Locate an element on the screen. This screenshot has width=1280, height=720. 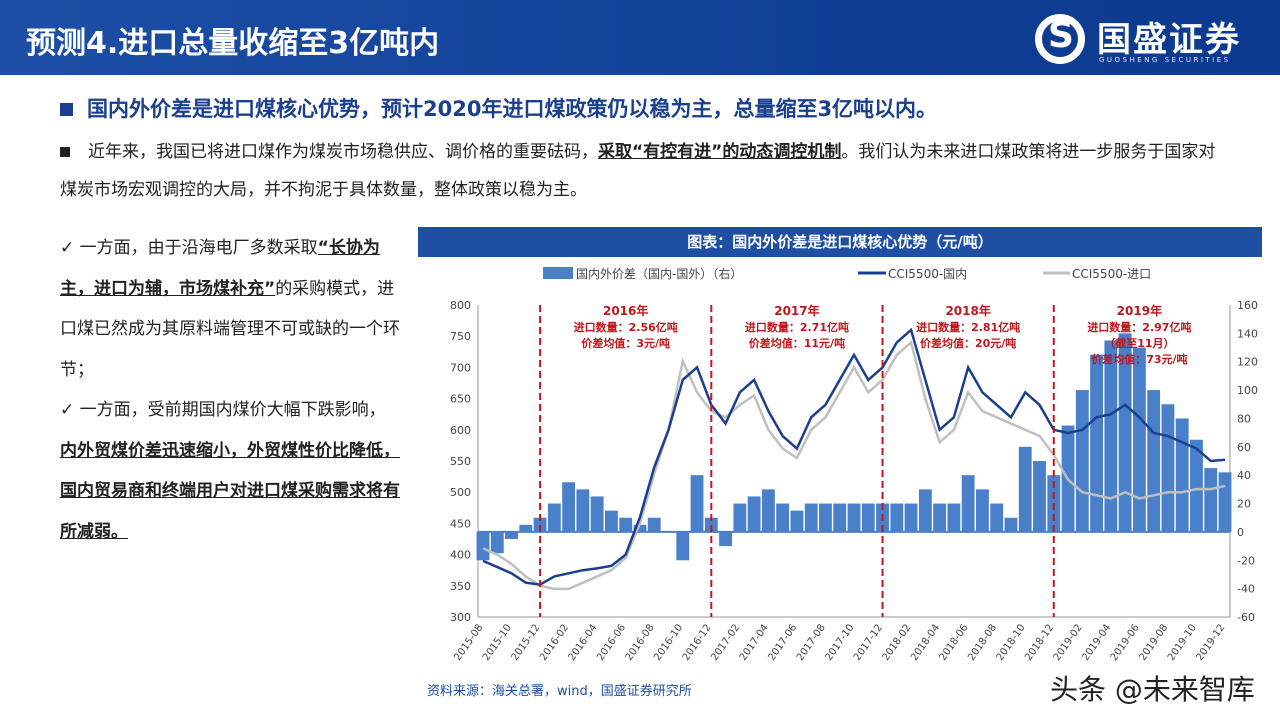
left-tick-label: 400 is located at coordinates (460, 555).